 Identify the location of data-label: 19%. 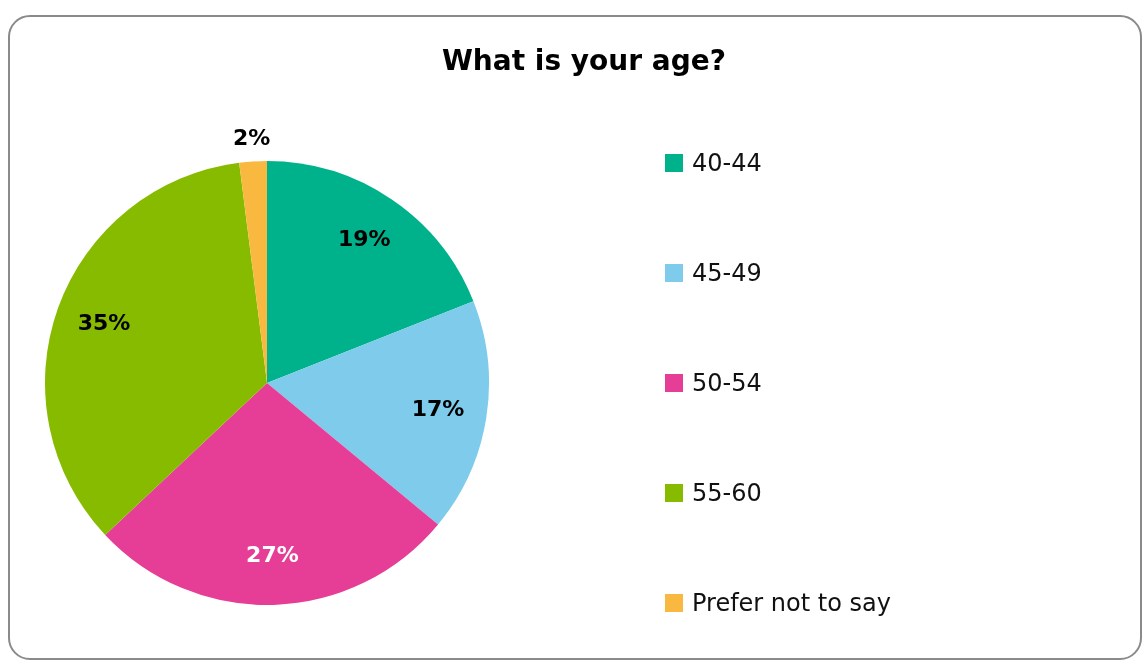
(364, 238).